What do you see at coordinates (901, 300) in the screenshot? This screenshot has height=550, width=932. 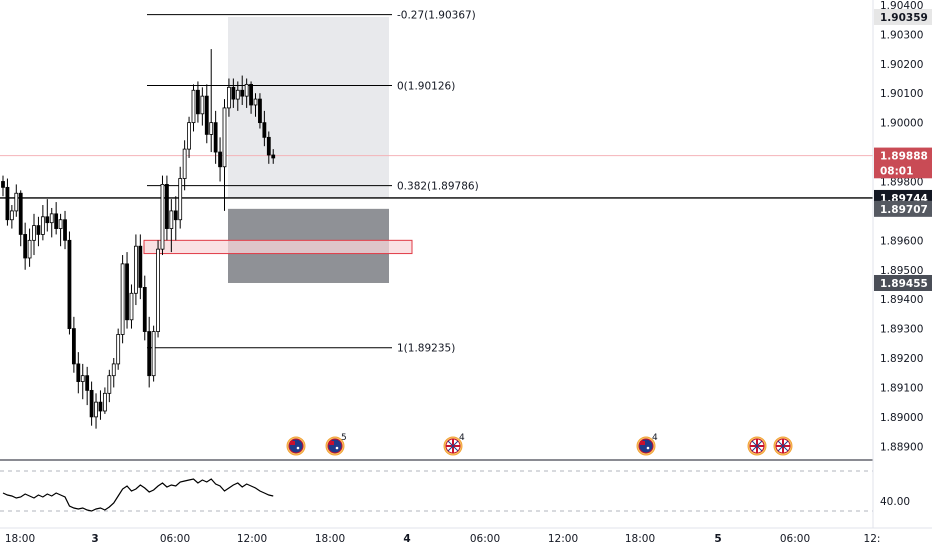 I see `price-tick-label: 1.89400` at bounding box center [901, 300].